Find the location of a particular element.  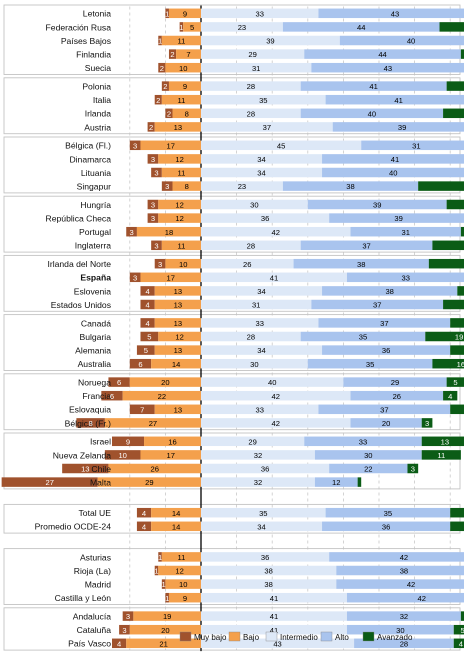

row-label: Castilla y León is located at coordinates (83, 598).